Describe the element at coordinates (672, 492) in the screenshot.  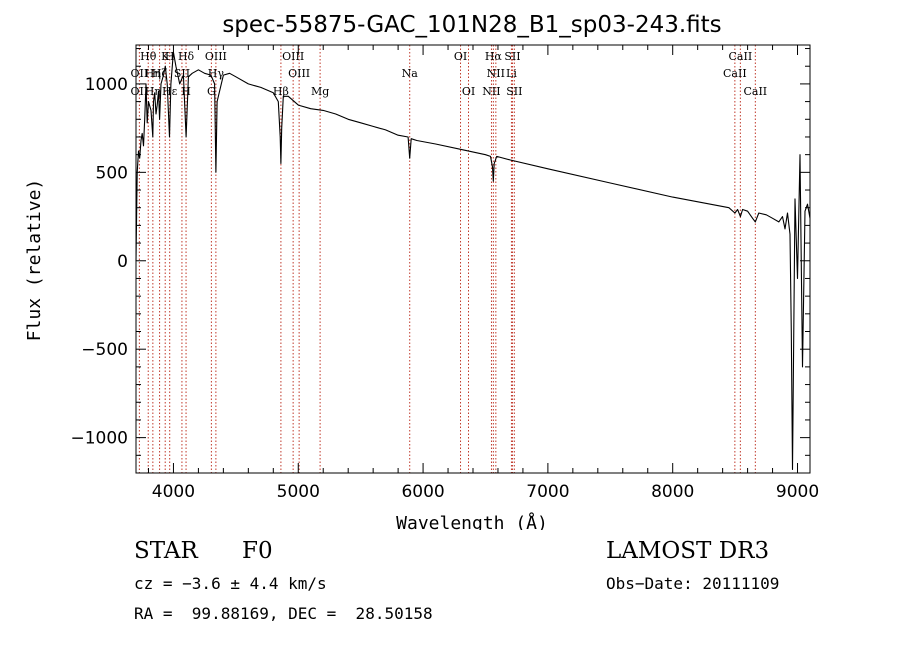
I see `x-tick-label: 8000` at that location.